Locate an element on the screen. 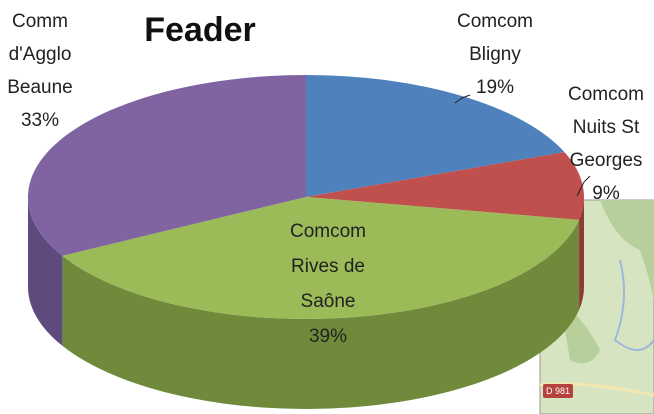 This screenshot has width=654, height=414. map-river is located at coordinates (633, 305).